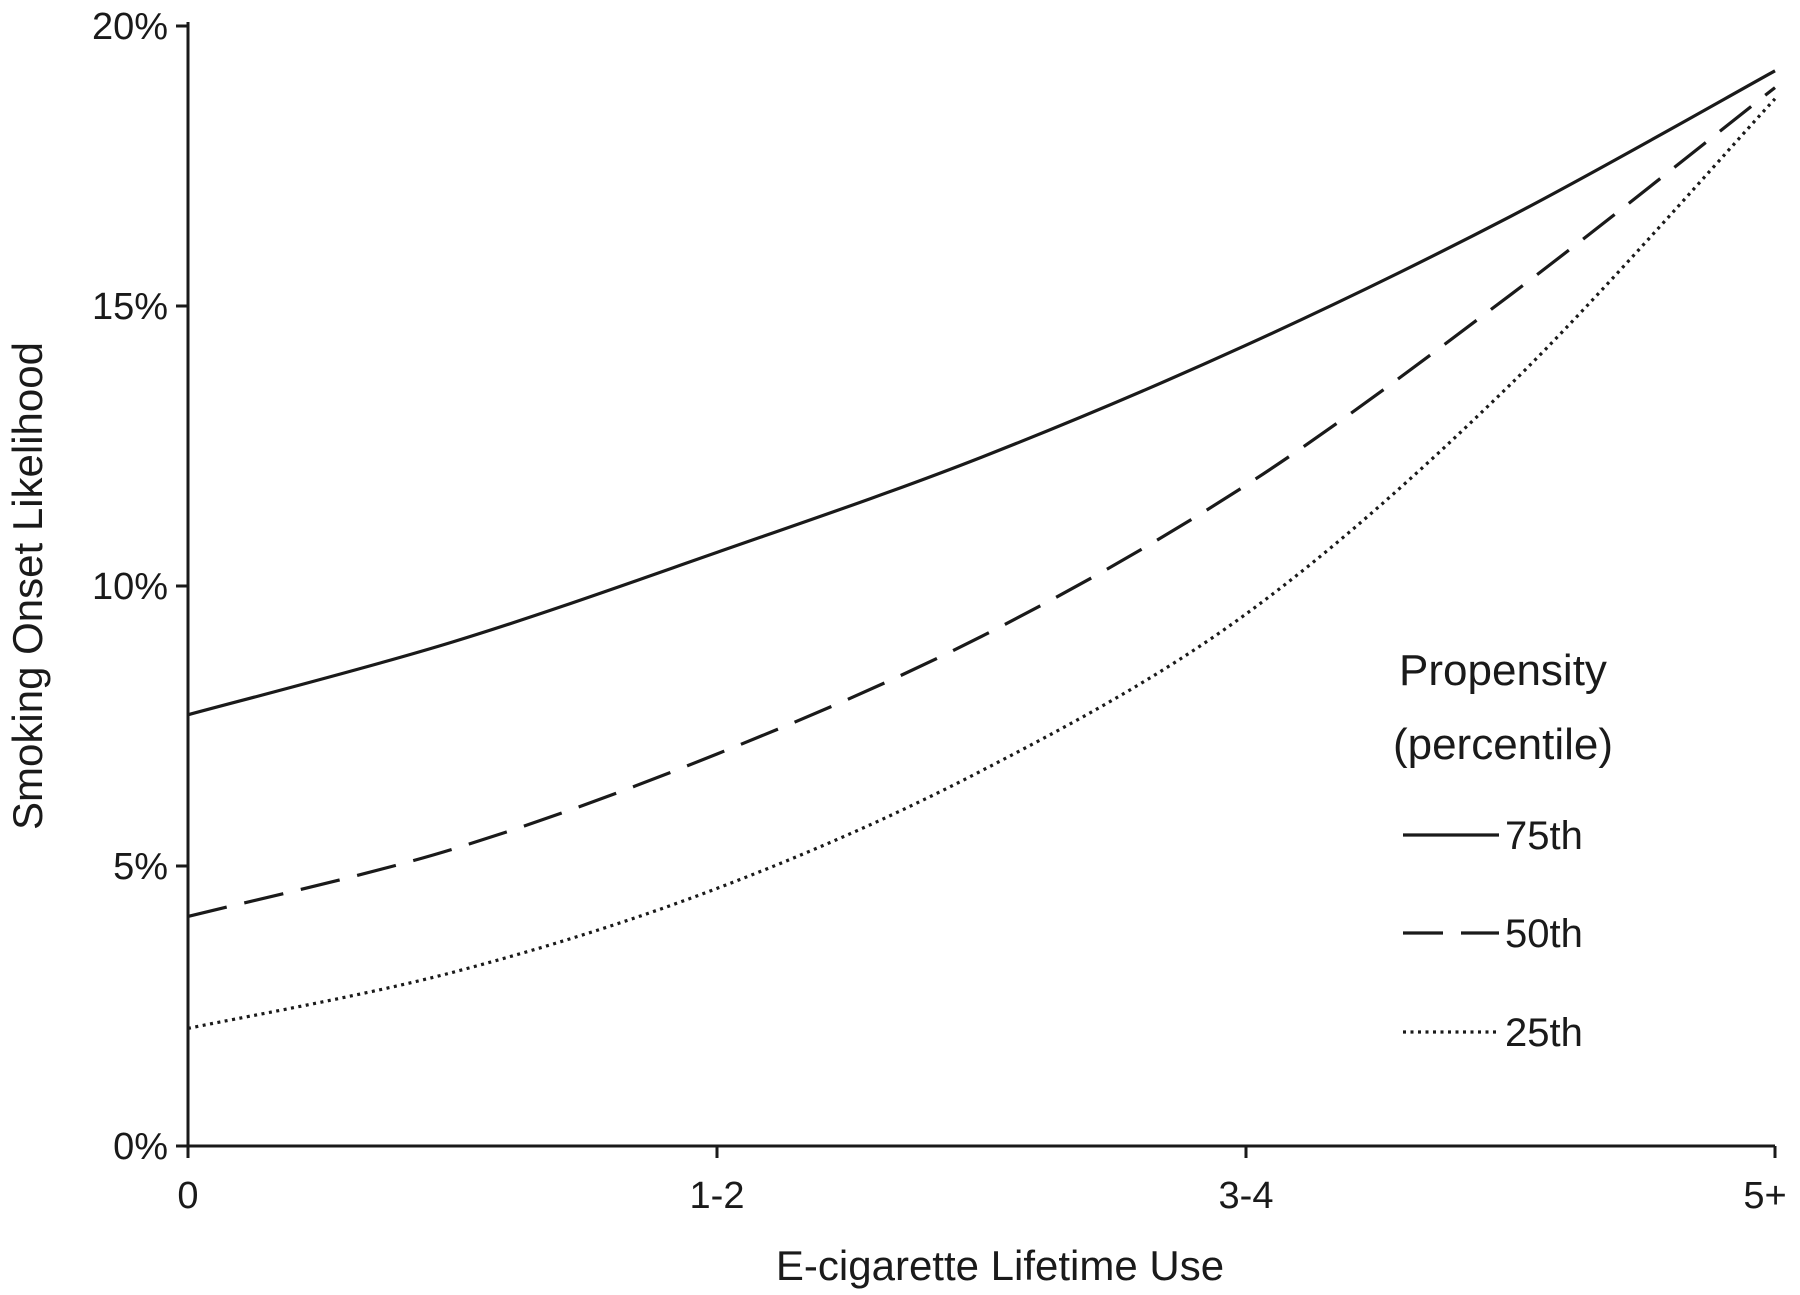  Describe the element at coordinates (27, 586) in the screenshot. I see `y-axis-label: Smoking Onset Likelihood` at that location.